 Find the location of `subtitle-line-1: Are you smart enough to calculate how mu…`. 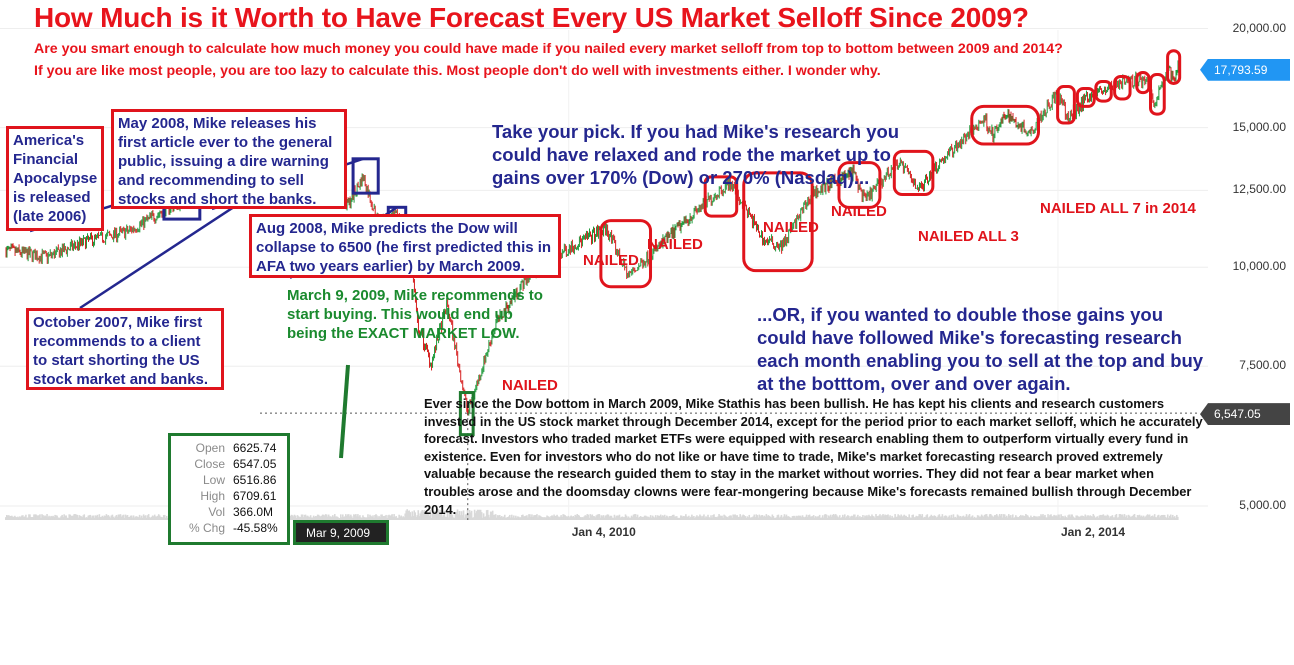

subtitle-line-1: Are you smart enough to calculate how mu… is located at coordinates (548, 49).